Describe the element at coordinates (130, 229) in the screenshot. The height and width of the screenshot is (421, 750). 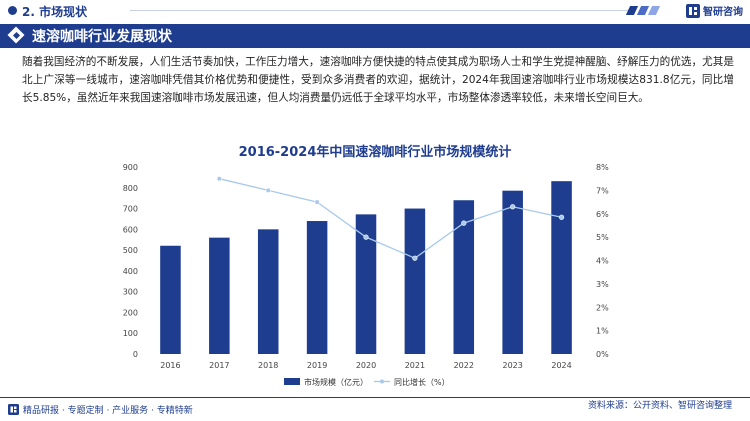
I see `y-left-tick-label: 600` at that location.